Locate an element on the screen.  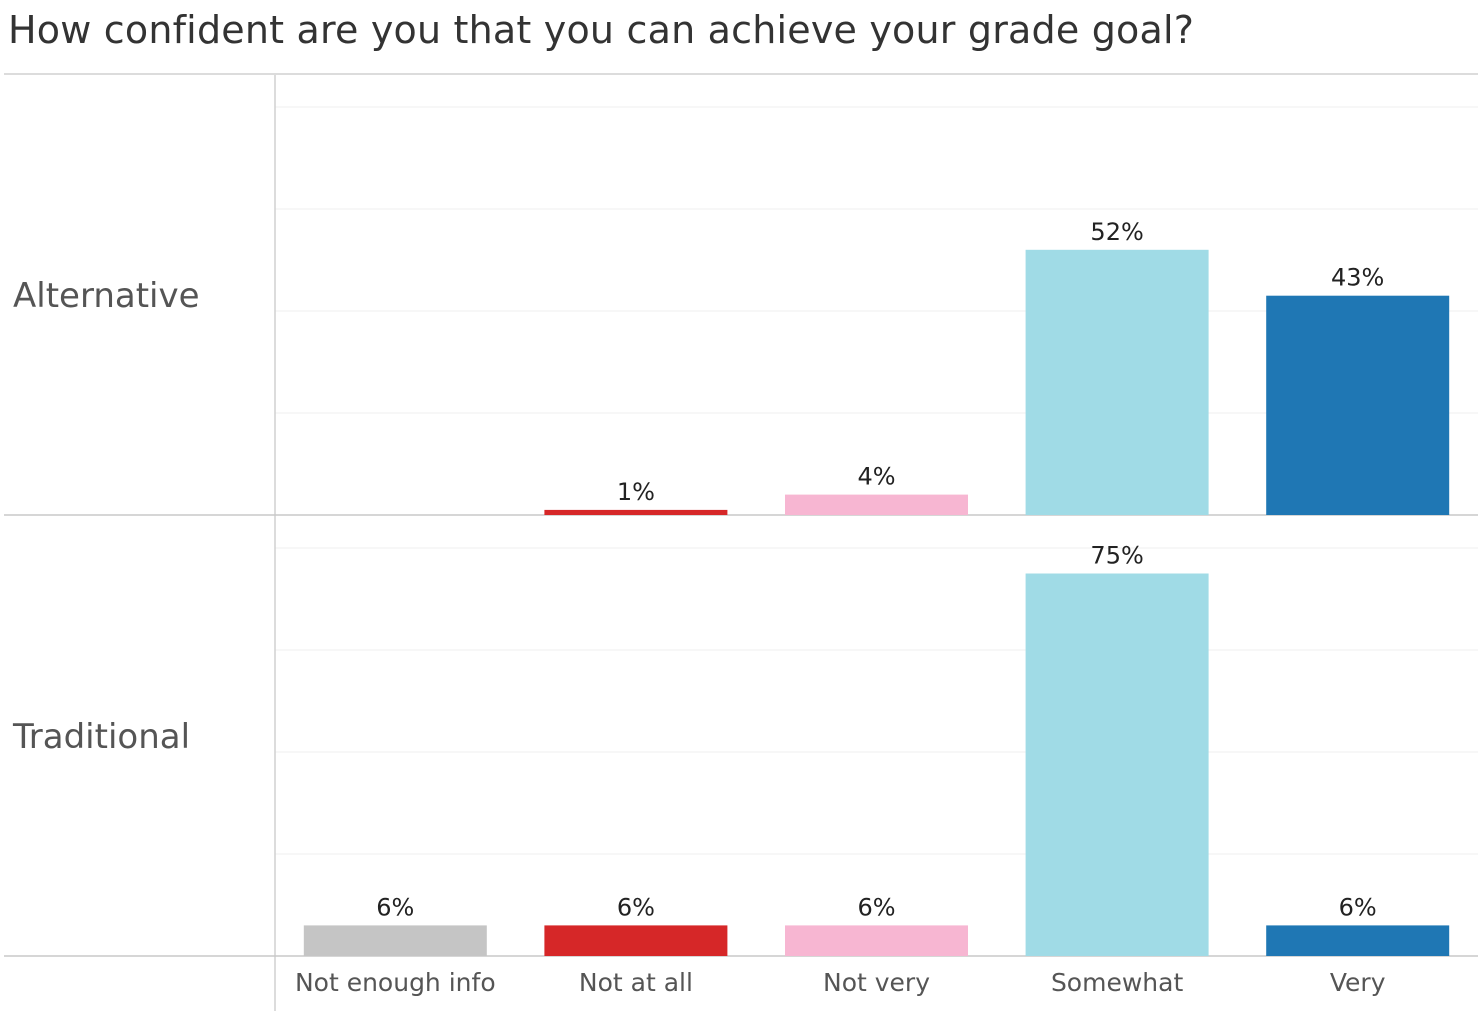
data-label: 4% is located at coordinates (876, 477).